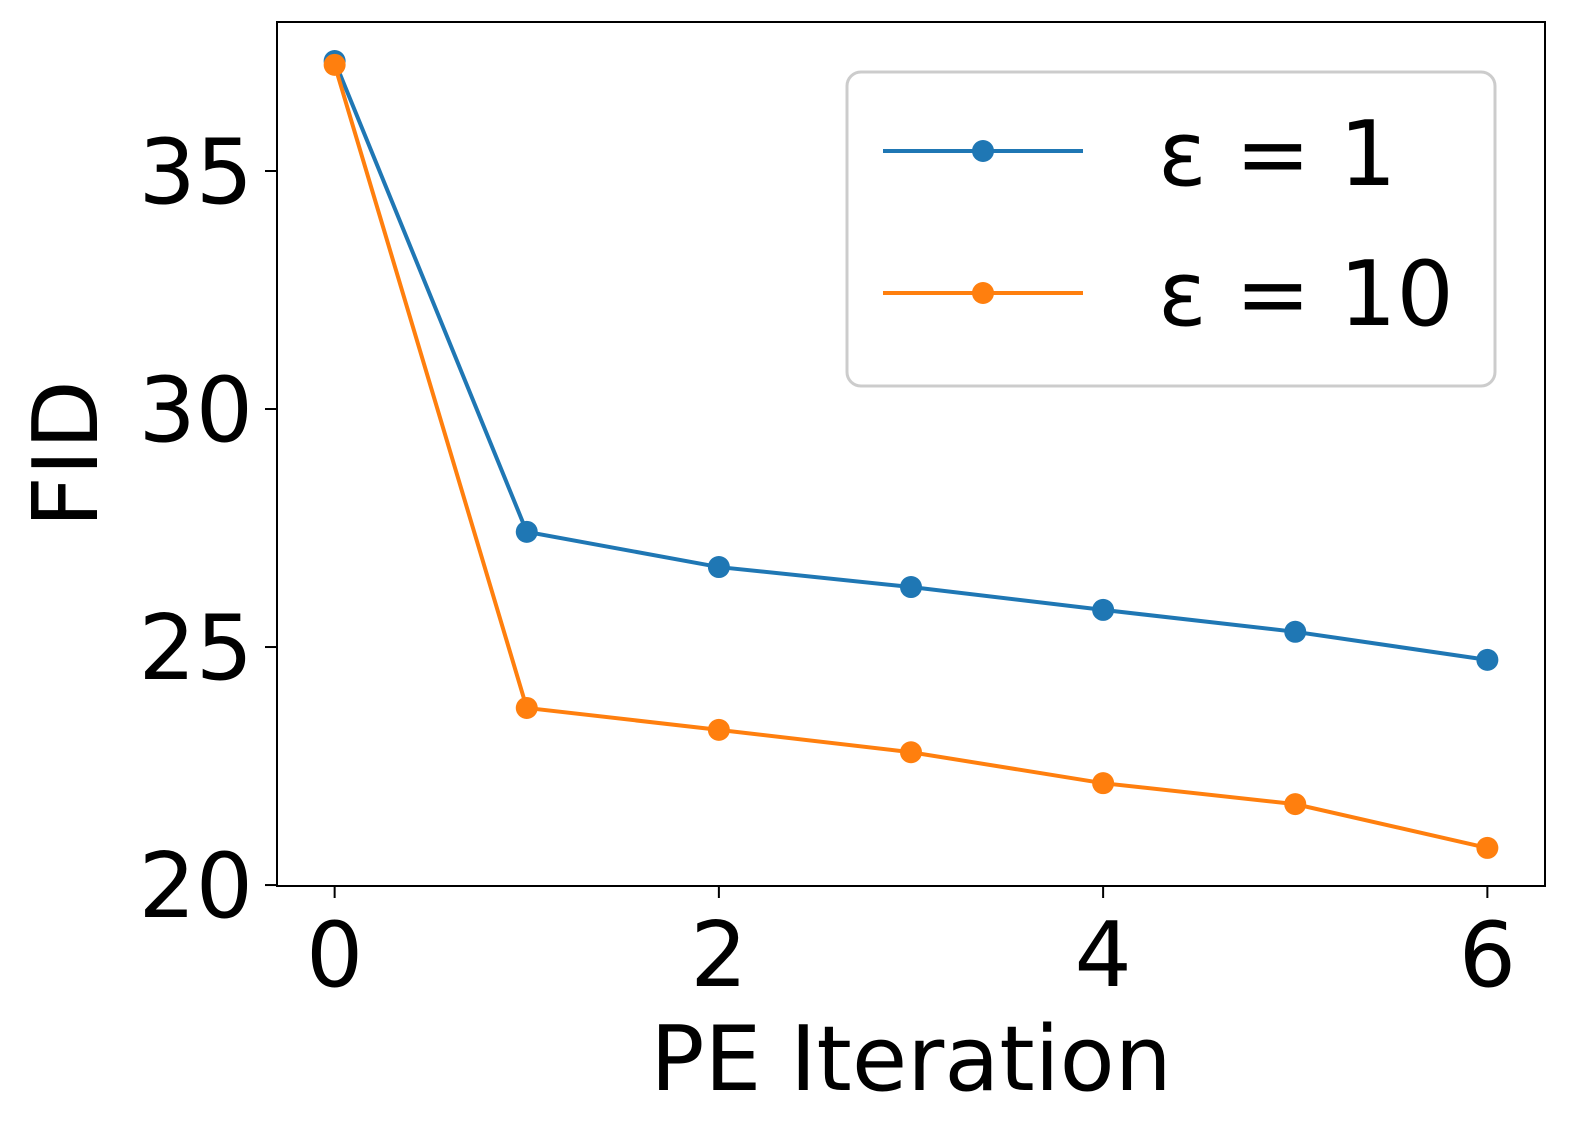  Describe the element at coordinates (66, 454) in the screenshot. I see `y-axis-label: FID` at that location.